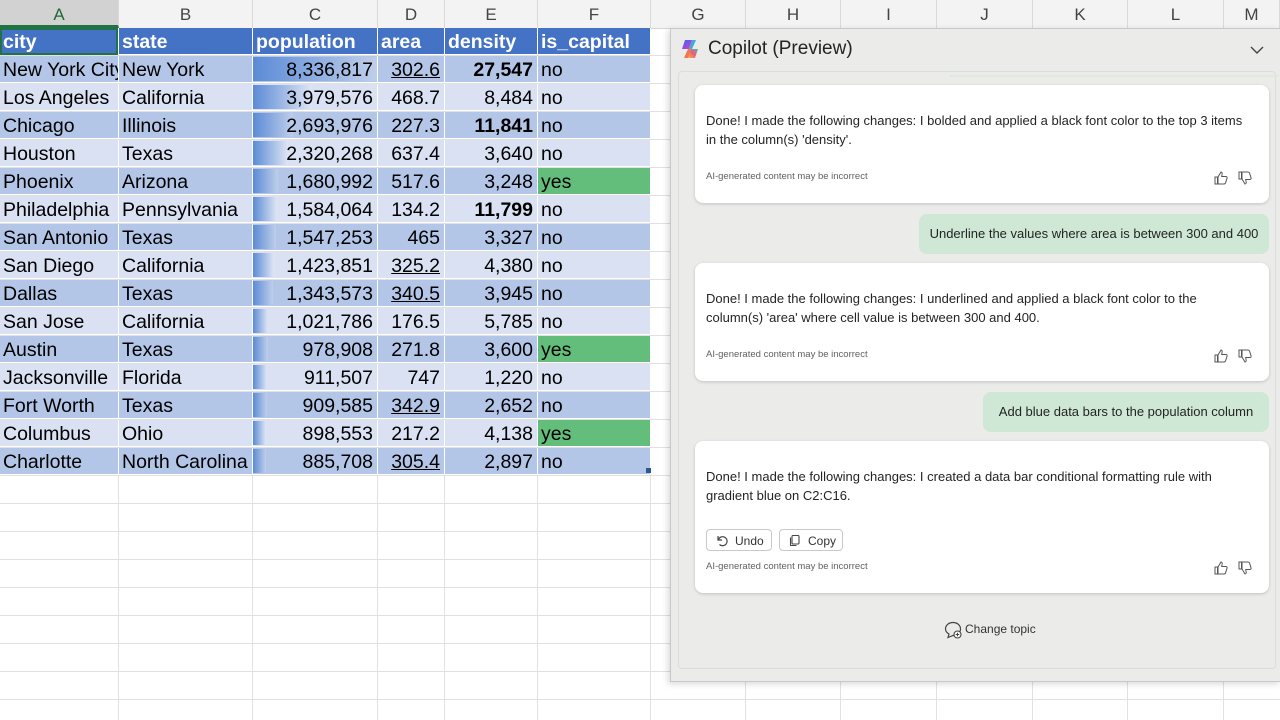 Image resolution: width=1280 pixels, height=720 pixels. I want to click on copy-button: Copy, so click(811, 540).